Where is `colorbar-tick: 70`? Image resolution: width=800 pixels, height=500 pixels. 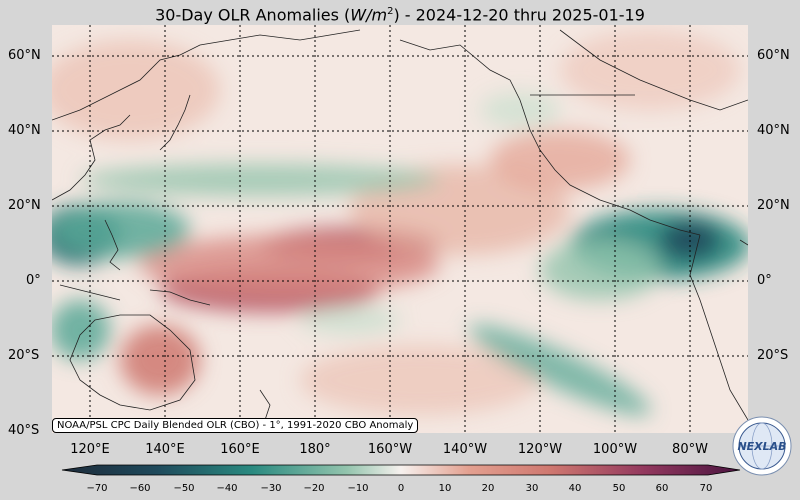 colorbar-tick: 70 is located at coordinates (706, 488).